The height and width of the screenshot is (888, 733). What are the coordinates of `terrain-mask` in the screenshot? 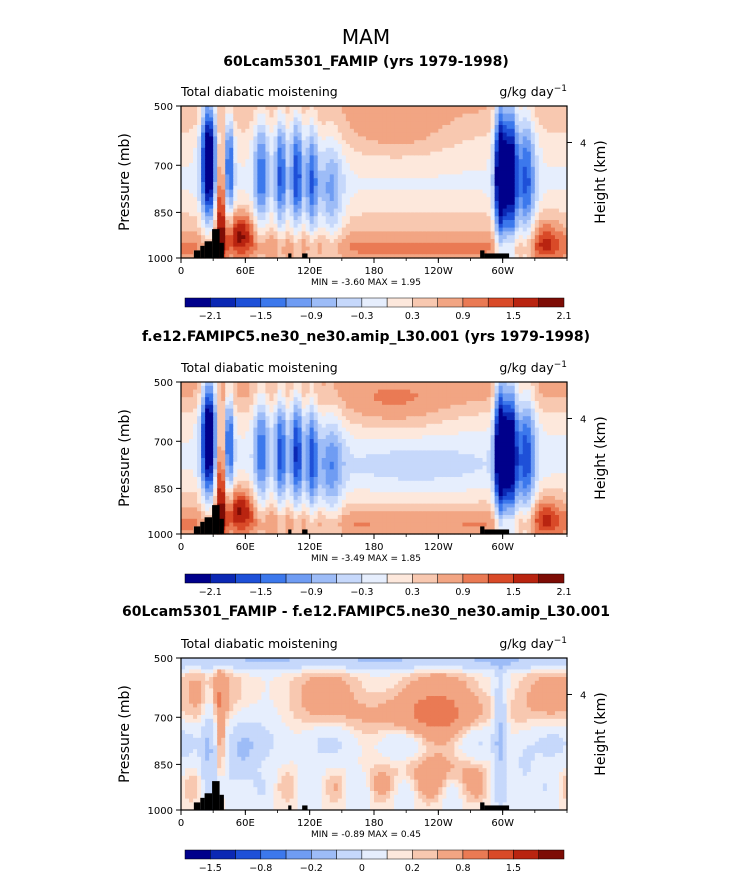 It's located at (305, 255).